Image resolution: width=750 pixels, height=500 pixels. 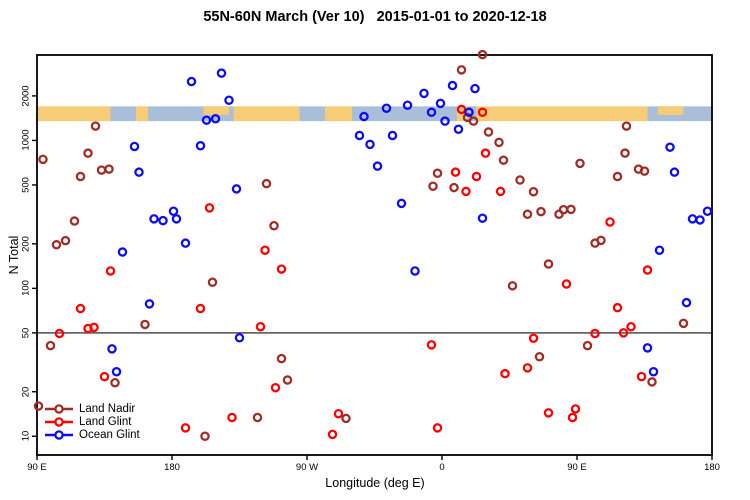 What do you see at coordinates (92, 408) in the screenshot?
I see `legend-item-land-nadir: Land Nadir` at bounding box center [92, 408].